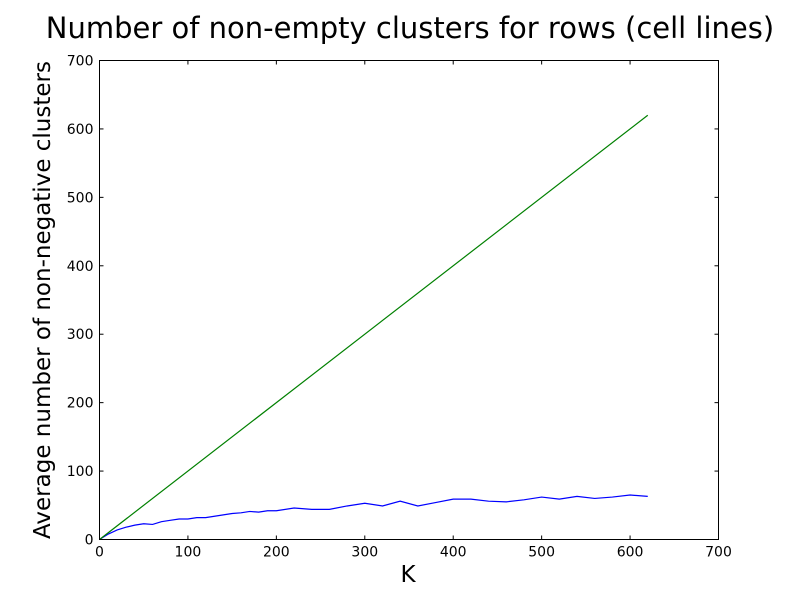  Describe the element at coordinates (80, 472) in the screenshot. I see `y-tick-label: 100` at that location.